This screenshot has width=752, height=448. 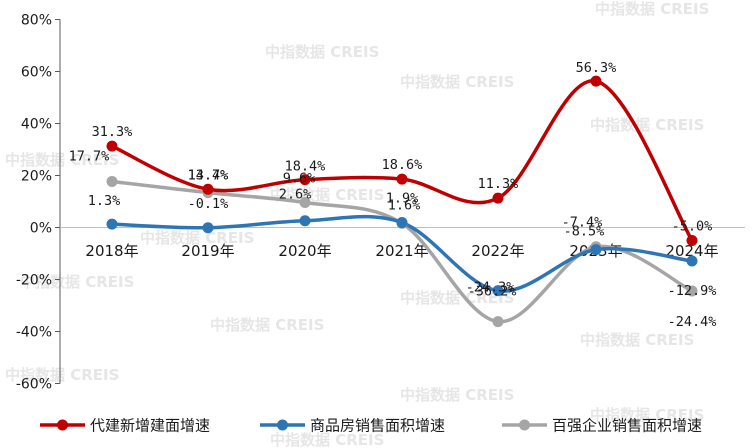 I want to click on y-tick-label: -60%, so click(x=34, y=385).